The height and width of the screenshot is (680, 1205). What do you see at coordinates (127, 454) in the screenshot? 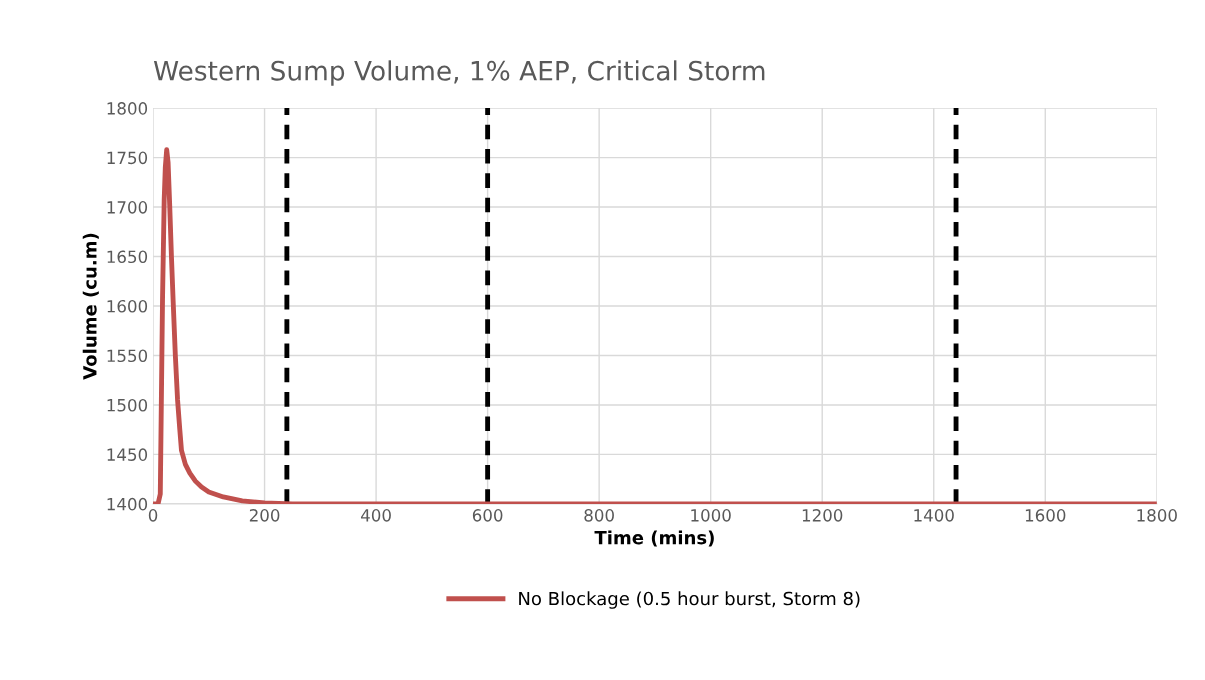
I see `y-tick-label: 1450` at bounding box center [127, 454].